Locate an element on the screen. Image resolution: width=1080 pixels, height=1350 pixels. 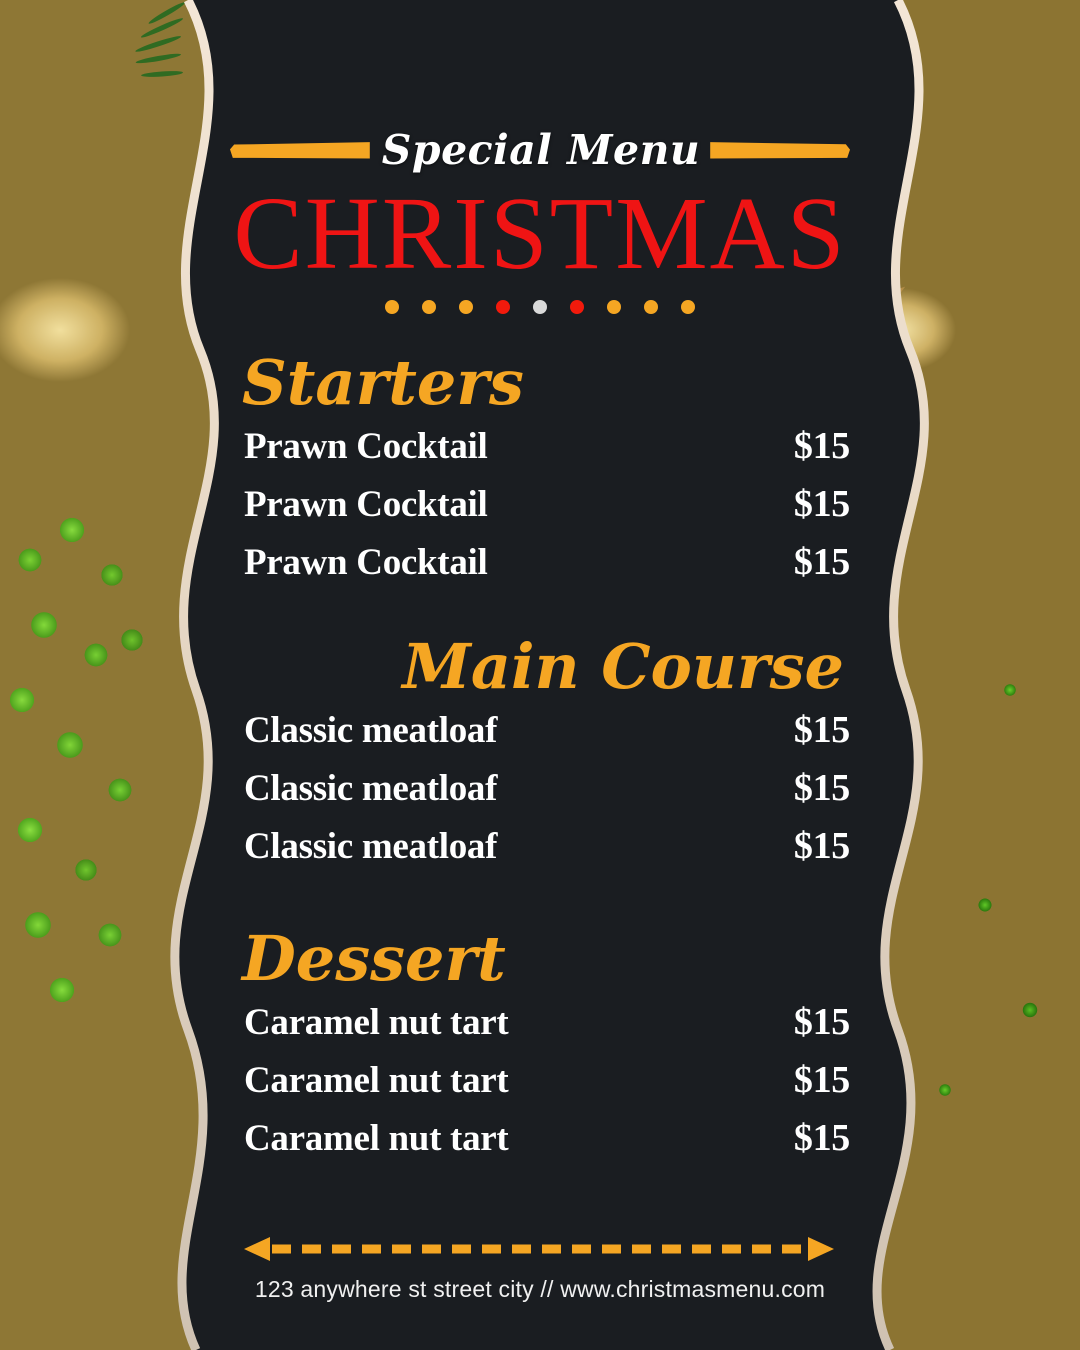
dashed-double-arrow-icon is located at coordinates (539, 1249).